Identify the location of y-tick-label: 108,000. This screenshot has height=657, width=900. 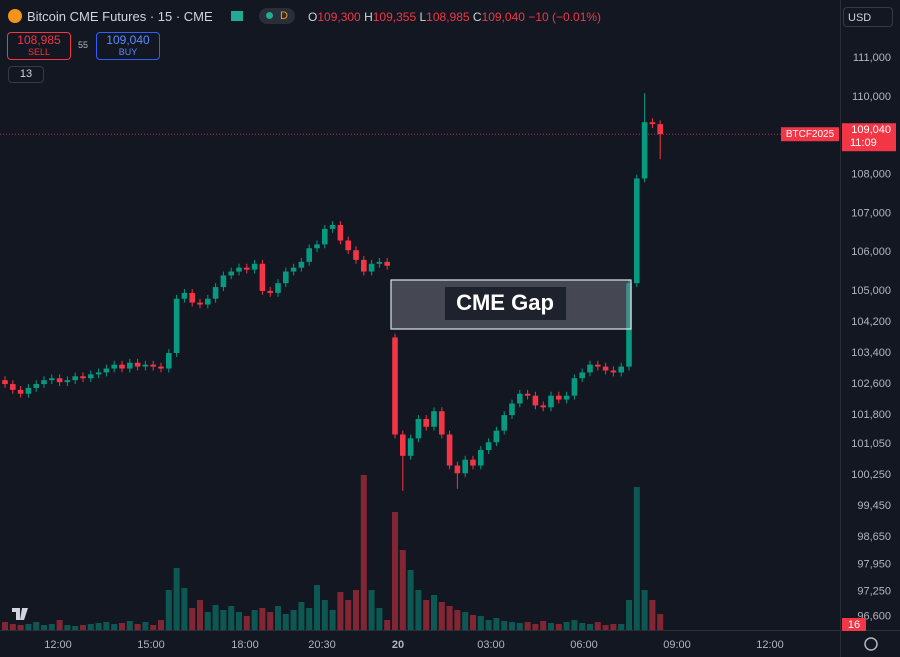
(871, 174).